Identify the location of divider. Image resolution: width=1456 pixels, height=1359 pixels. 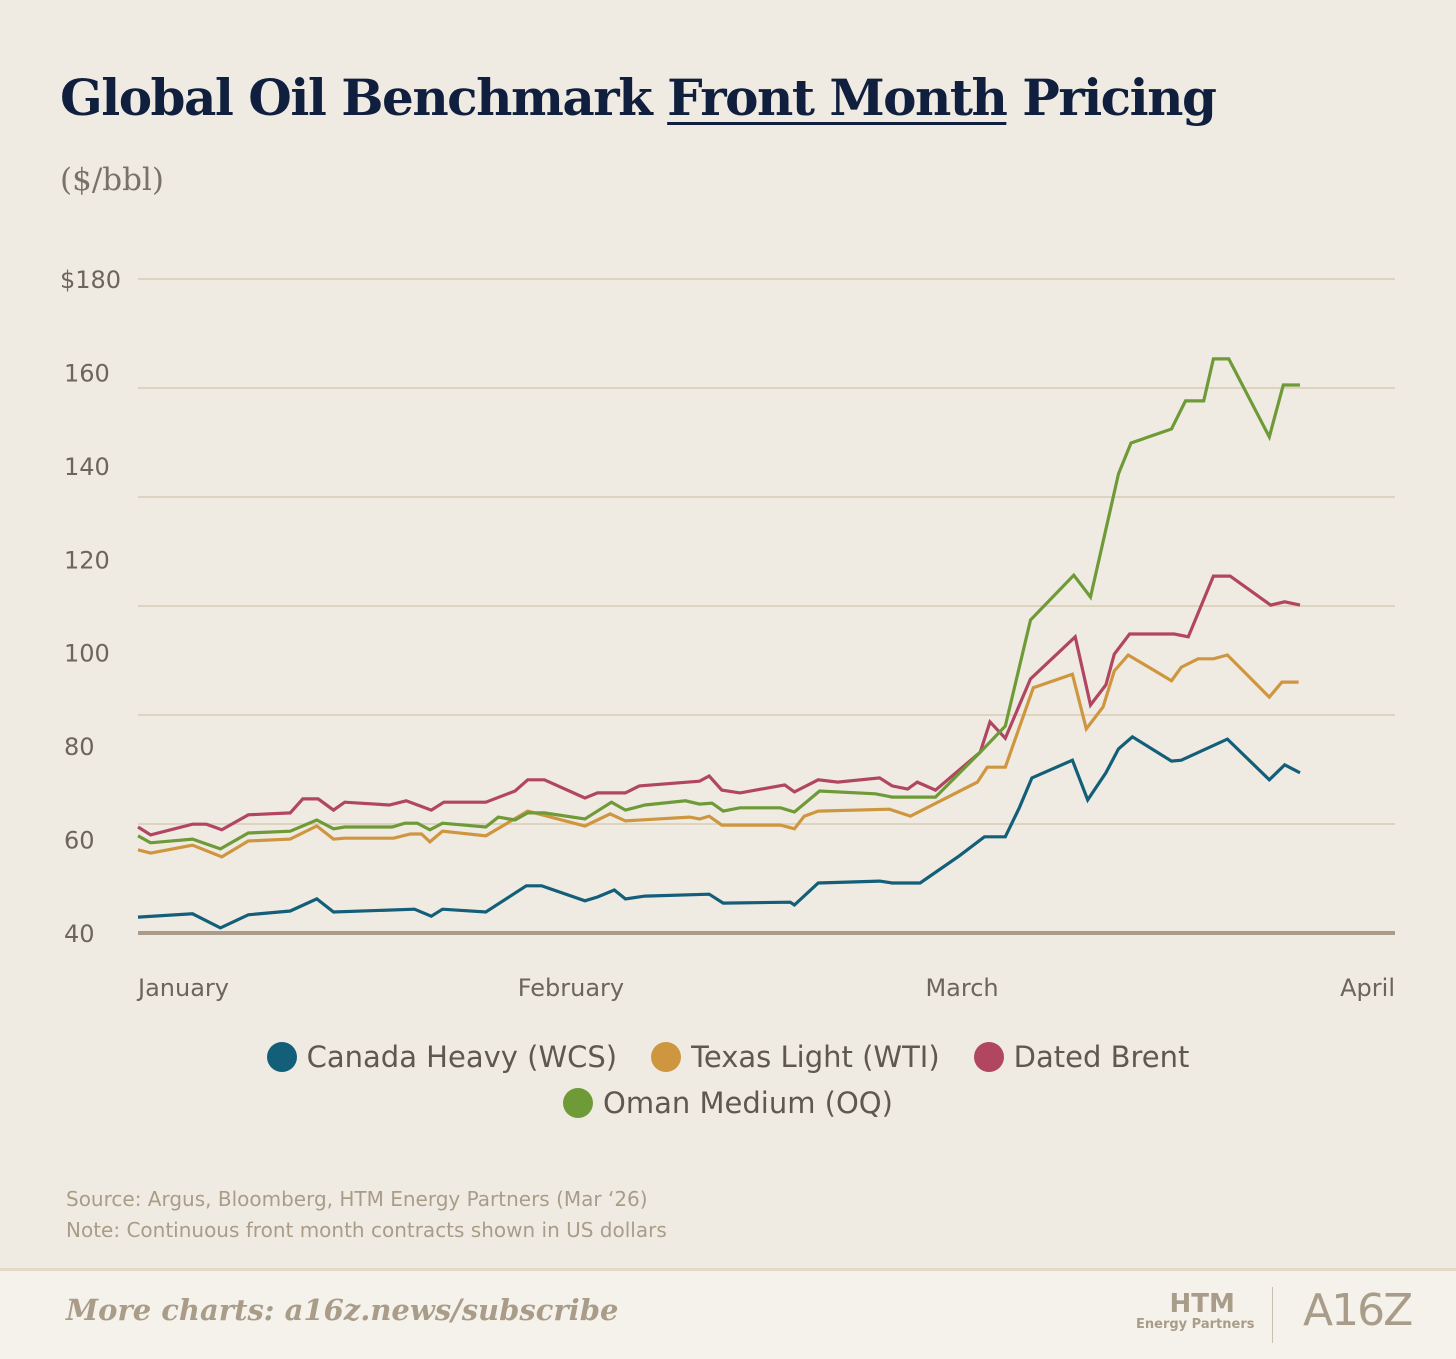
(1272, 1315).